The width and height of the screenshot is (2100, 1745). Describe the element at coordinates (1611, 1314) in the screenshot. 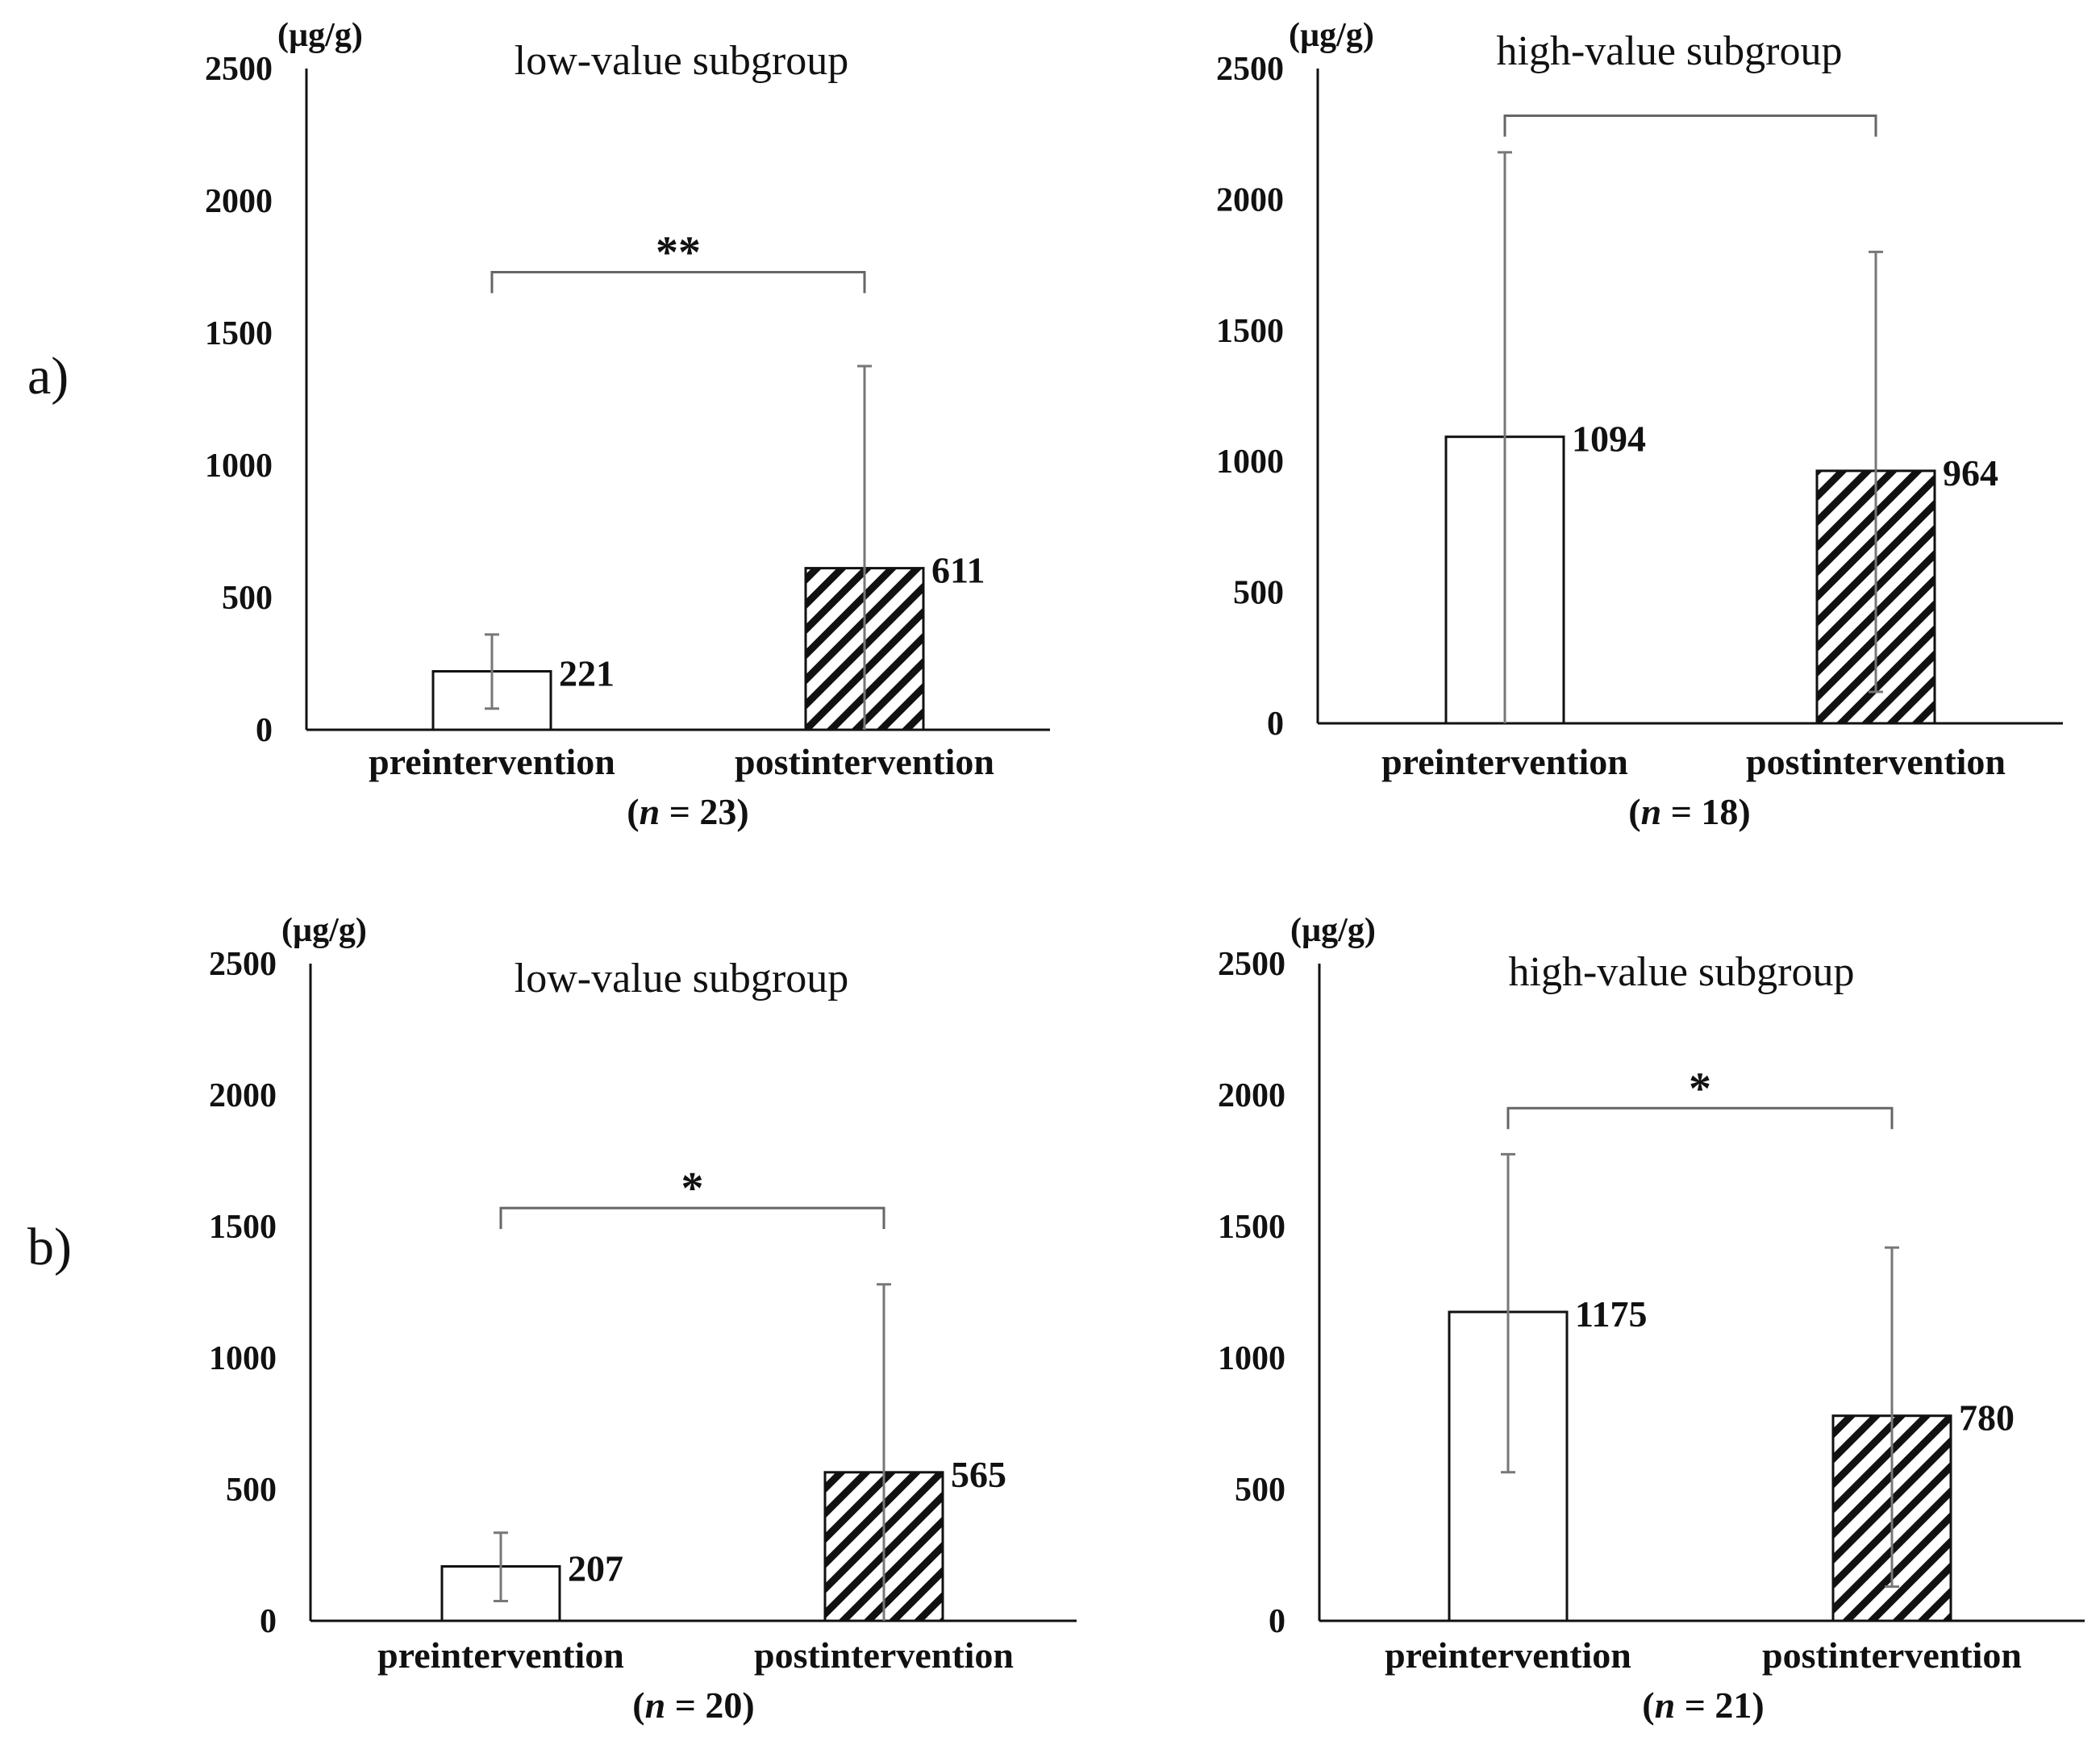

I see `data-label: 1175` at that location.